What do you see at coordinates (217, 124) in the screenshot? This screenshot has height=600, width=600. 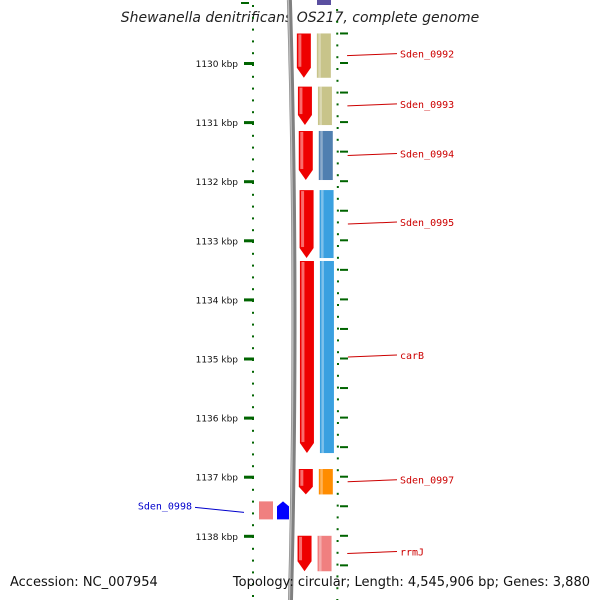 I see `ruler-tick-label: 1131 kbp` at bounding box center [217, 124].